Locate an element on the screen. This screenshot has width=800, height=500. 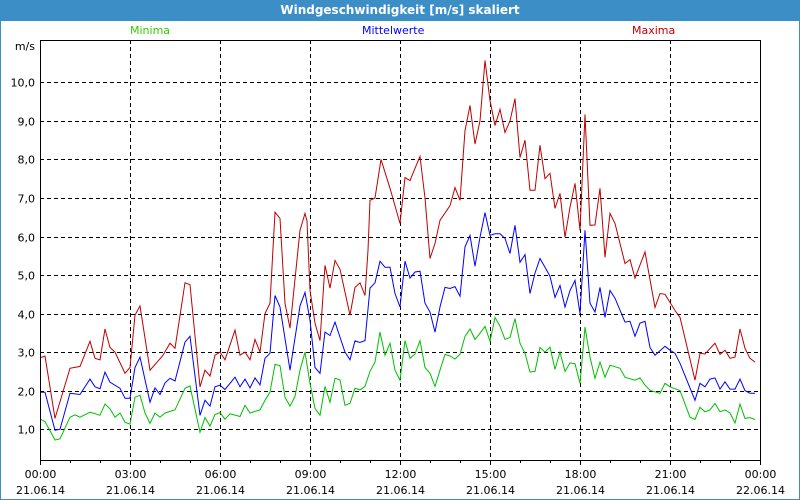
x-tick-date: 22.06.14 is located at coordinates (760, 490).